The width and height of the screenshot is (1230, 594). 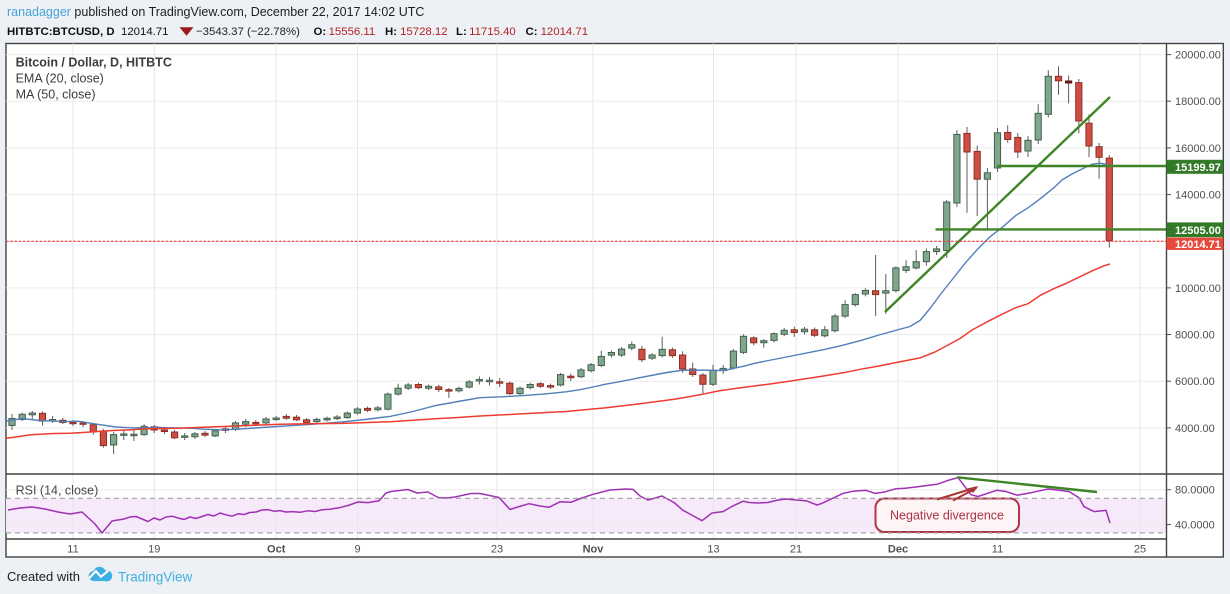 I want to click on svg-text: 15556.11, so click(x=352, y=32).